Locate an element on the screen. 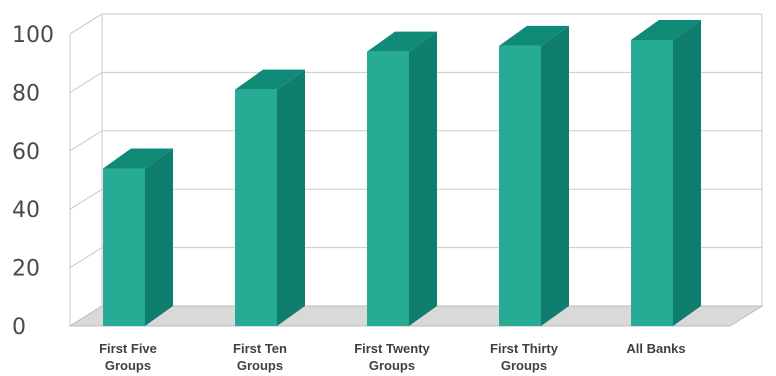 This screenshot has height=376, width=776. x-tick-label: First Twenty is located at coordinates (392, 348).